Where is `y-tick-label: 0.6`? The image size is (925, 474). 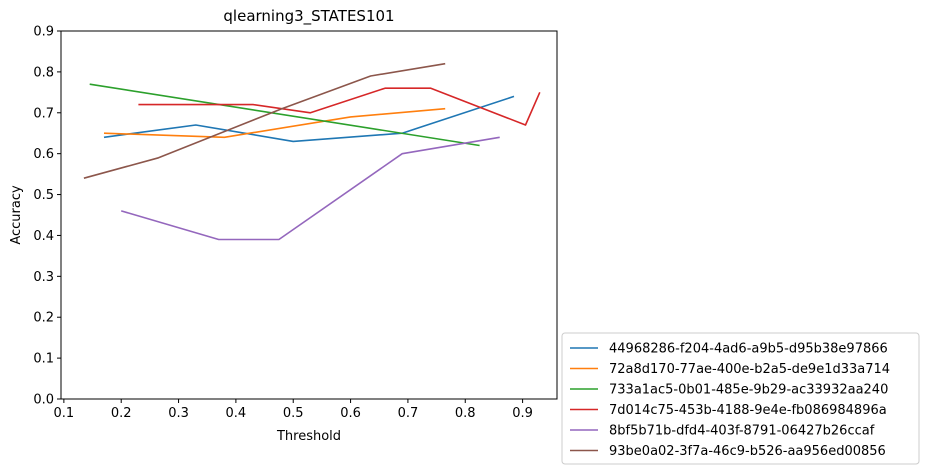 y-tick-label: 0.6 is located at coordinates (43, 154).